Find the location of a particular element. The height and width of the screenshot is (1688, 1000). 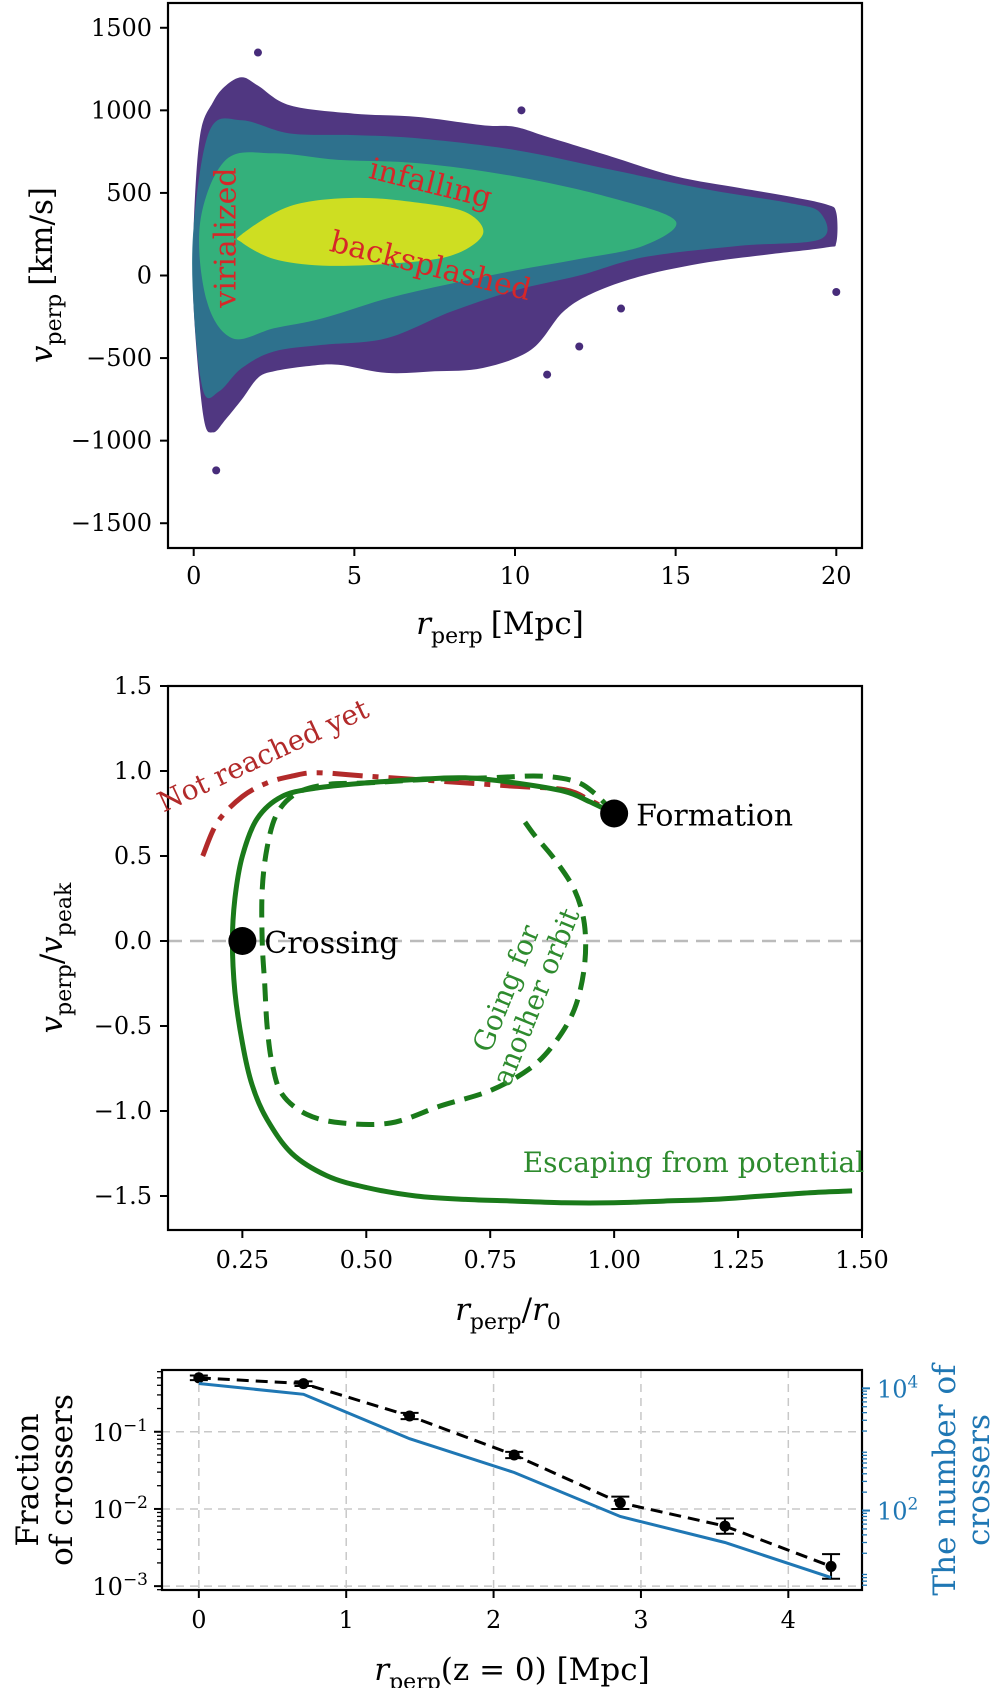

y-tick-label: 1.5 is located at coordinates (133, 686).